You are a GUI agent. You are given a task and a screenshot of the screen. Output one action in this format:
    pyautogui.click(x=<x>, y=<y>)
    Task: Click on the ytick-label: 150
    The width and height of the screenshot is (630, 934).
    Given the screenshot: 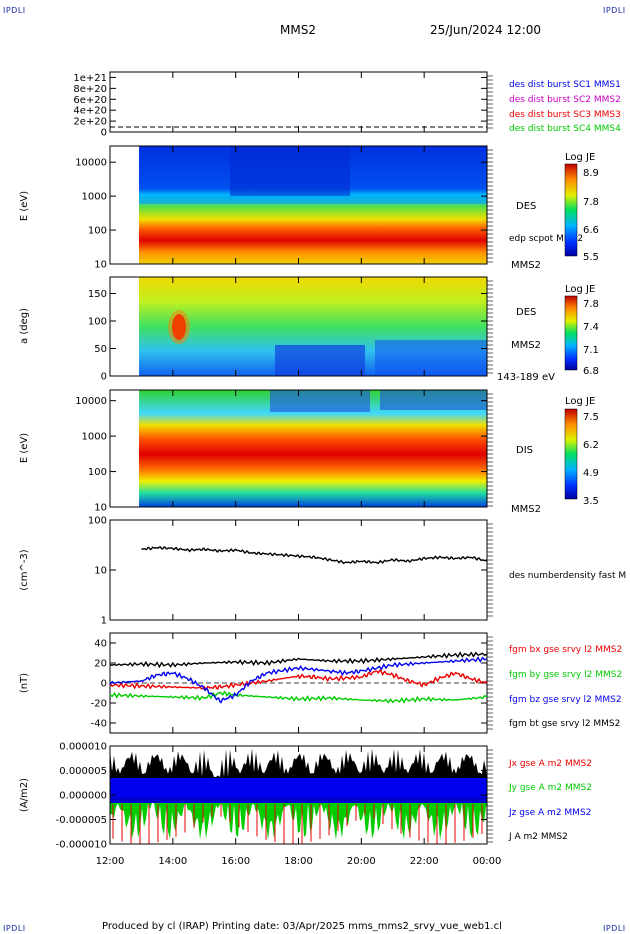 What is the action you would take?
    pyautogui.click(x=97, y=294)
    